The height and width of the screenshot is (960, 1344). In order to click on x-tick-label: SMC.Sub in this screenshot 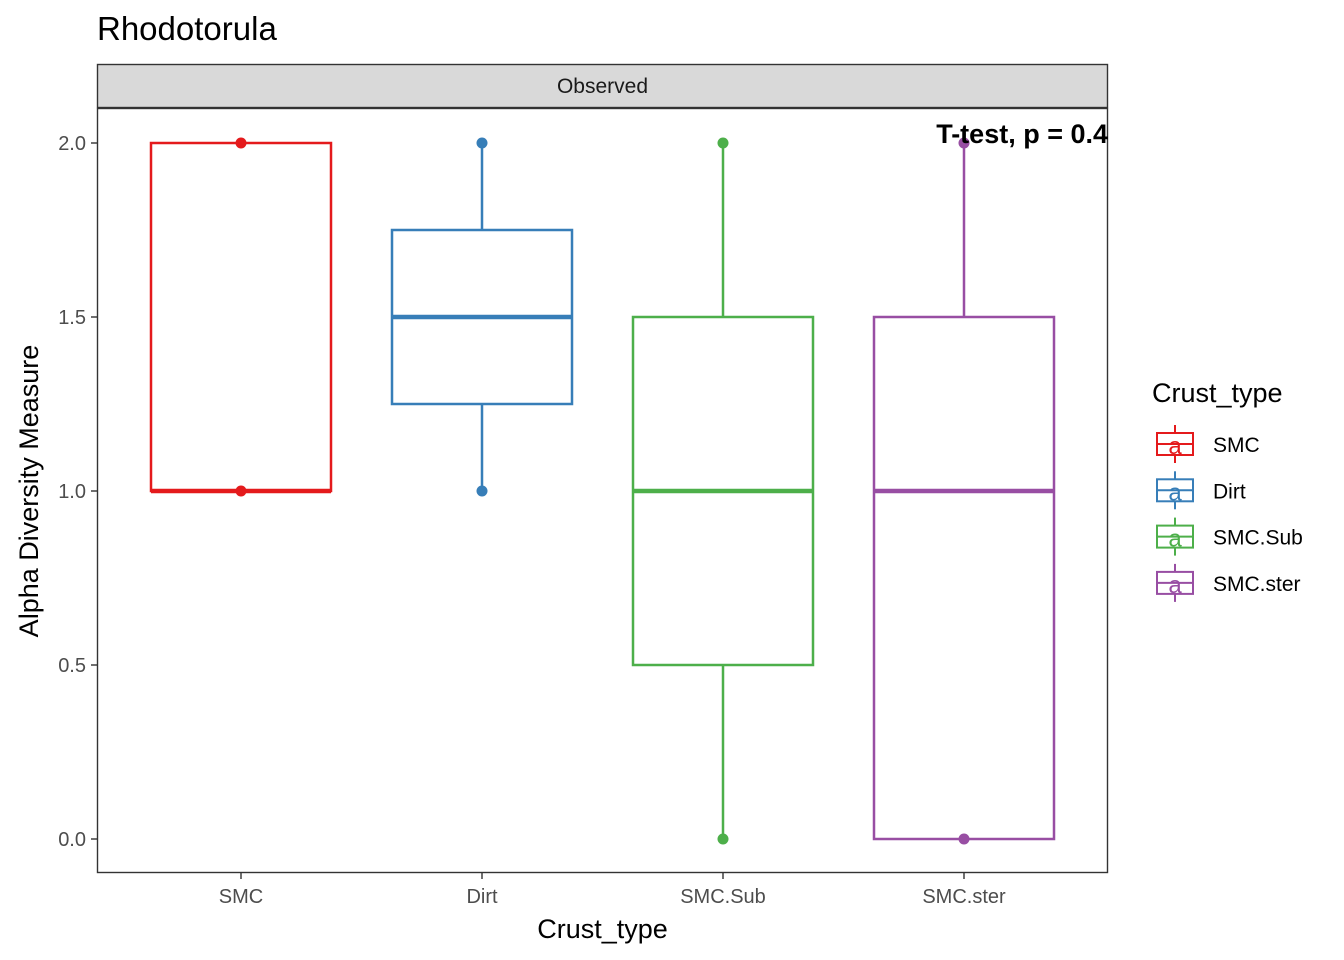, I will do `click(723, 897)`.